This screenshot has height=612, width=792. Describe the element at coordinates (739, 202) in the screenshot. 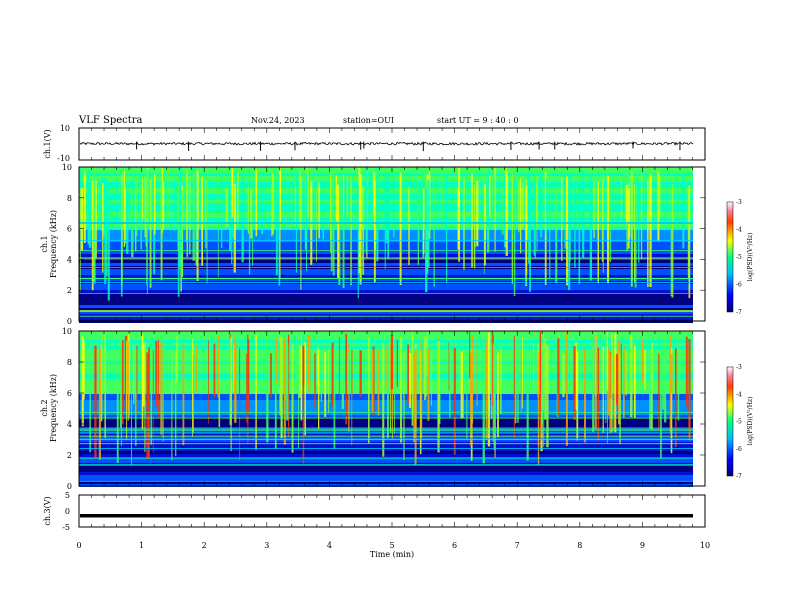

I see `colorbar-tick-label: -3` at that location.